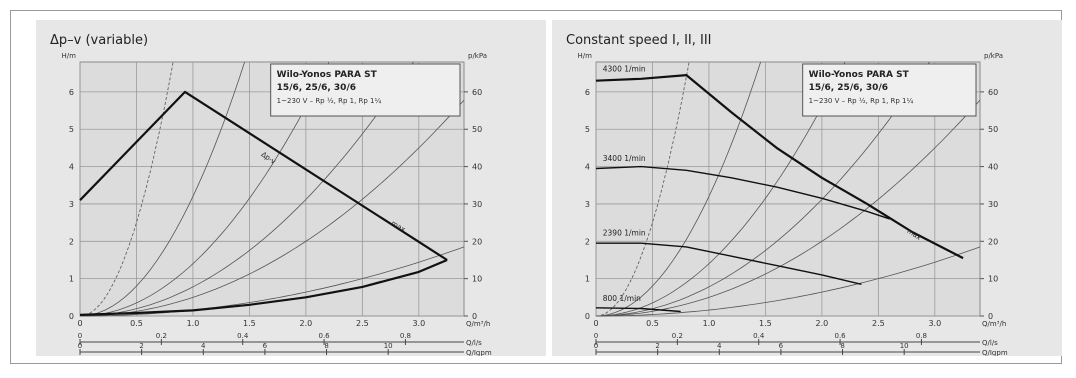  Describe the element at coordinates (622, 298) in the screenshot. I see `curve-label-speed: 800 1/min` at that location.